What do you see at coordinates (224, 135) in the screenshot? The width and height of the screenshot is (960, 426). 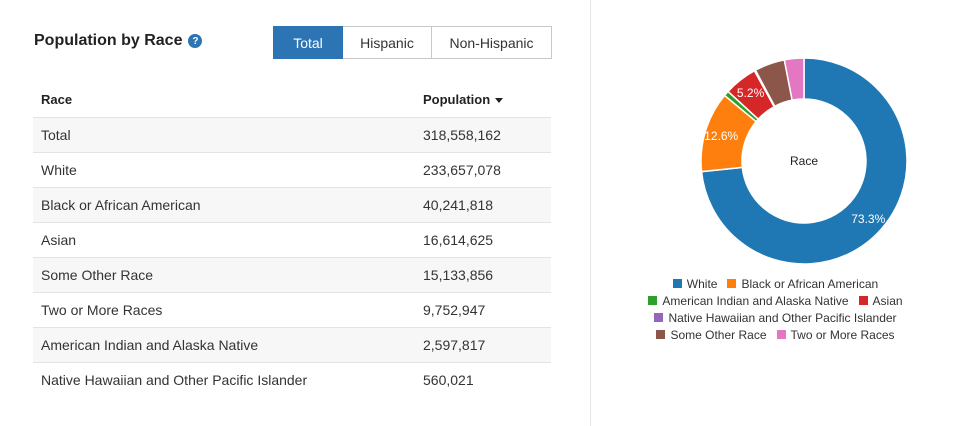 I see `race-cell: Total` at bounding box center [224, 135].